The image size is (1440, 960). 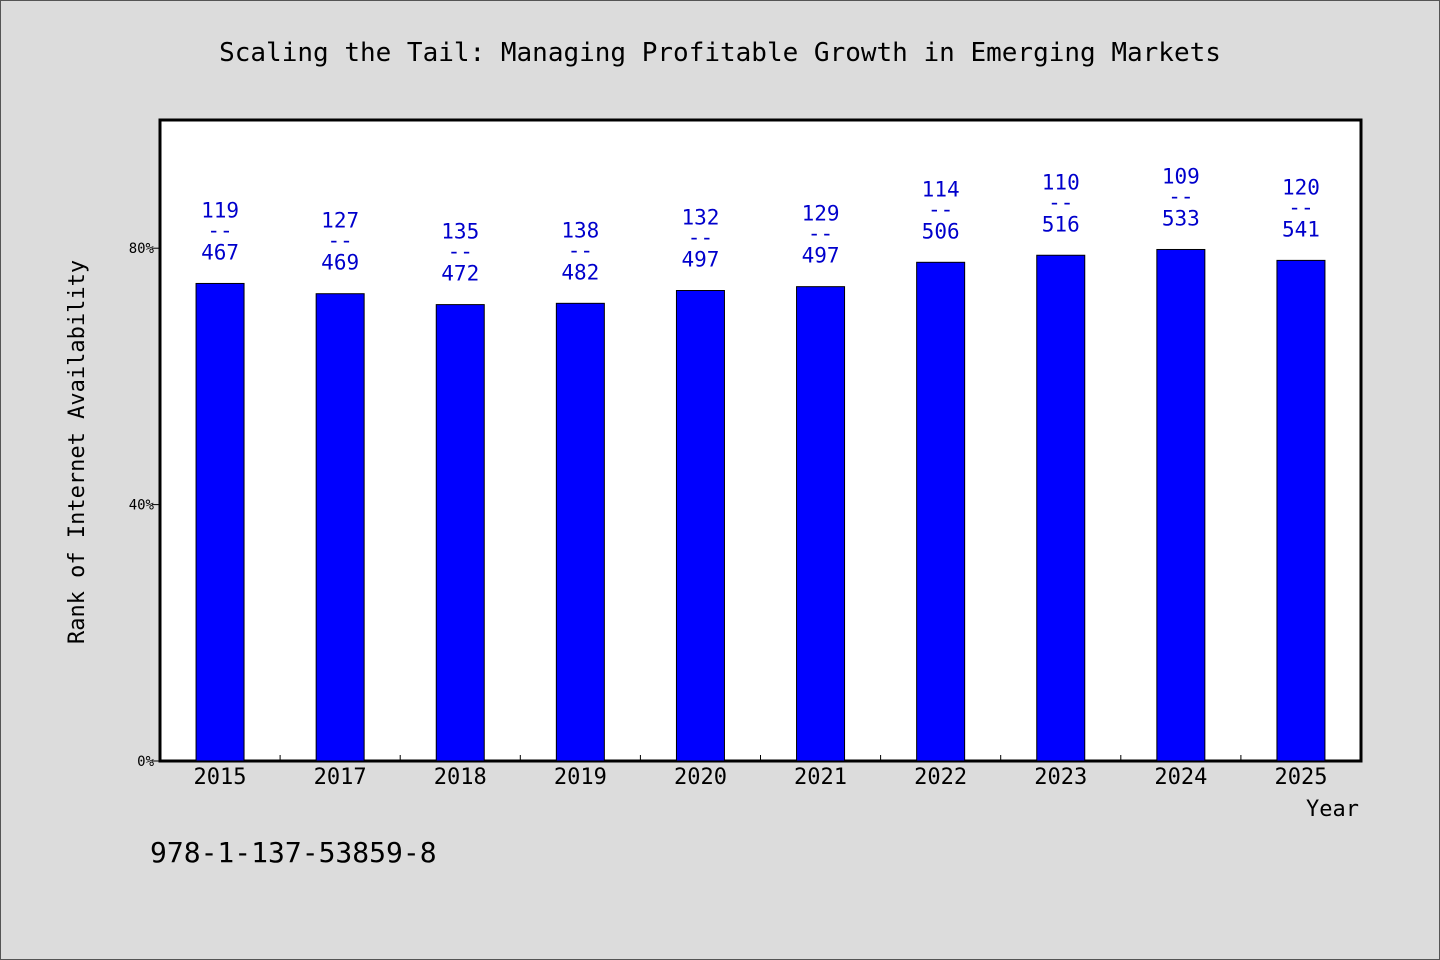 I want to click on x-tick-label: 2021, so click(x=820, y=777).